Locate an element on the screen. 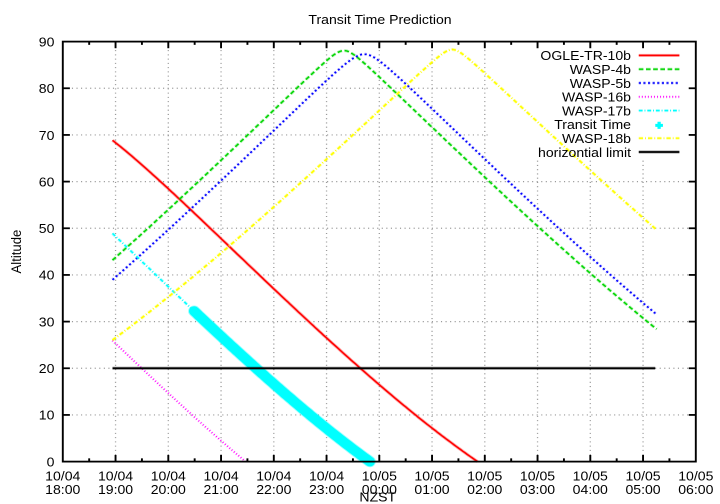 Image resolution: width=720 pixels, height=504 pixels. svg-text: 21:00 is located at coordinates (221, 489).